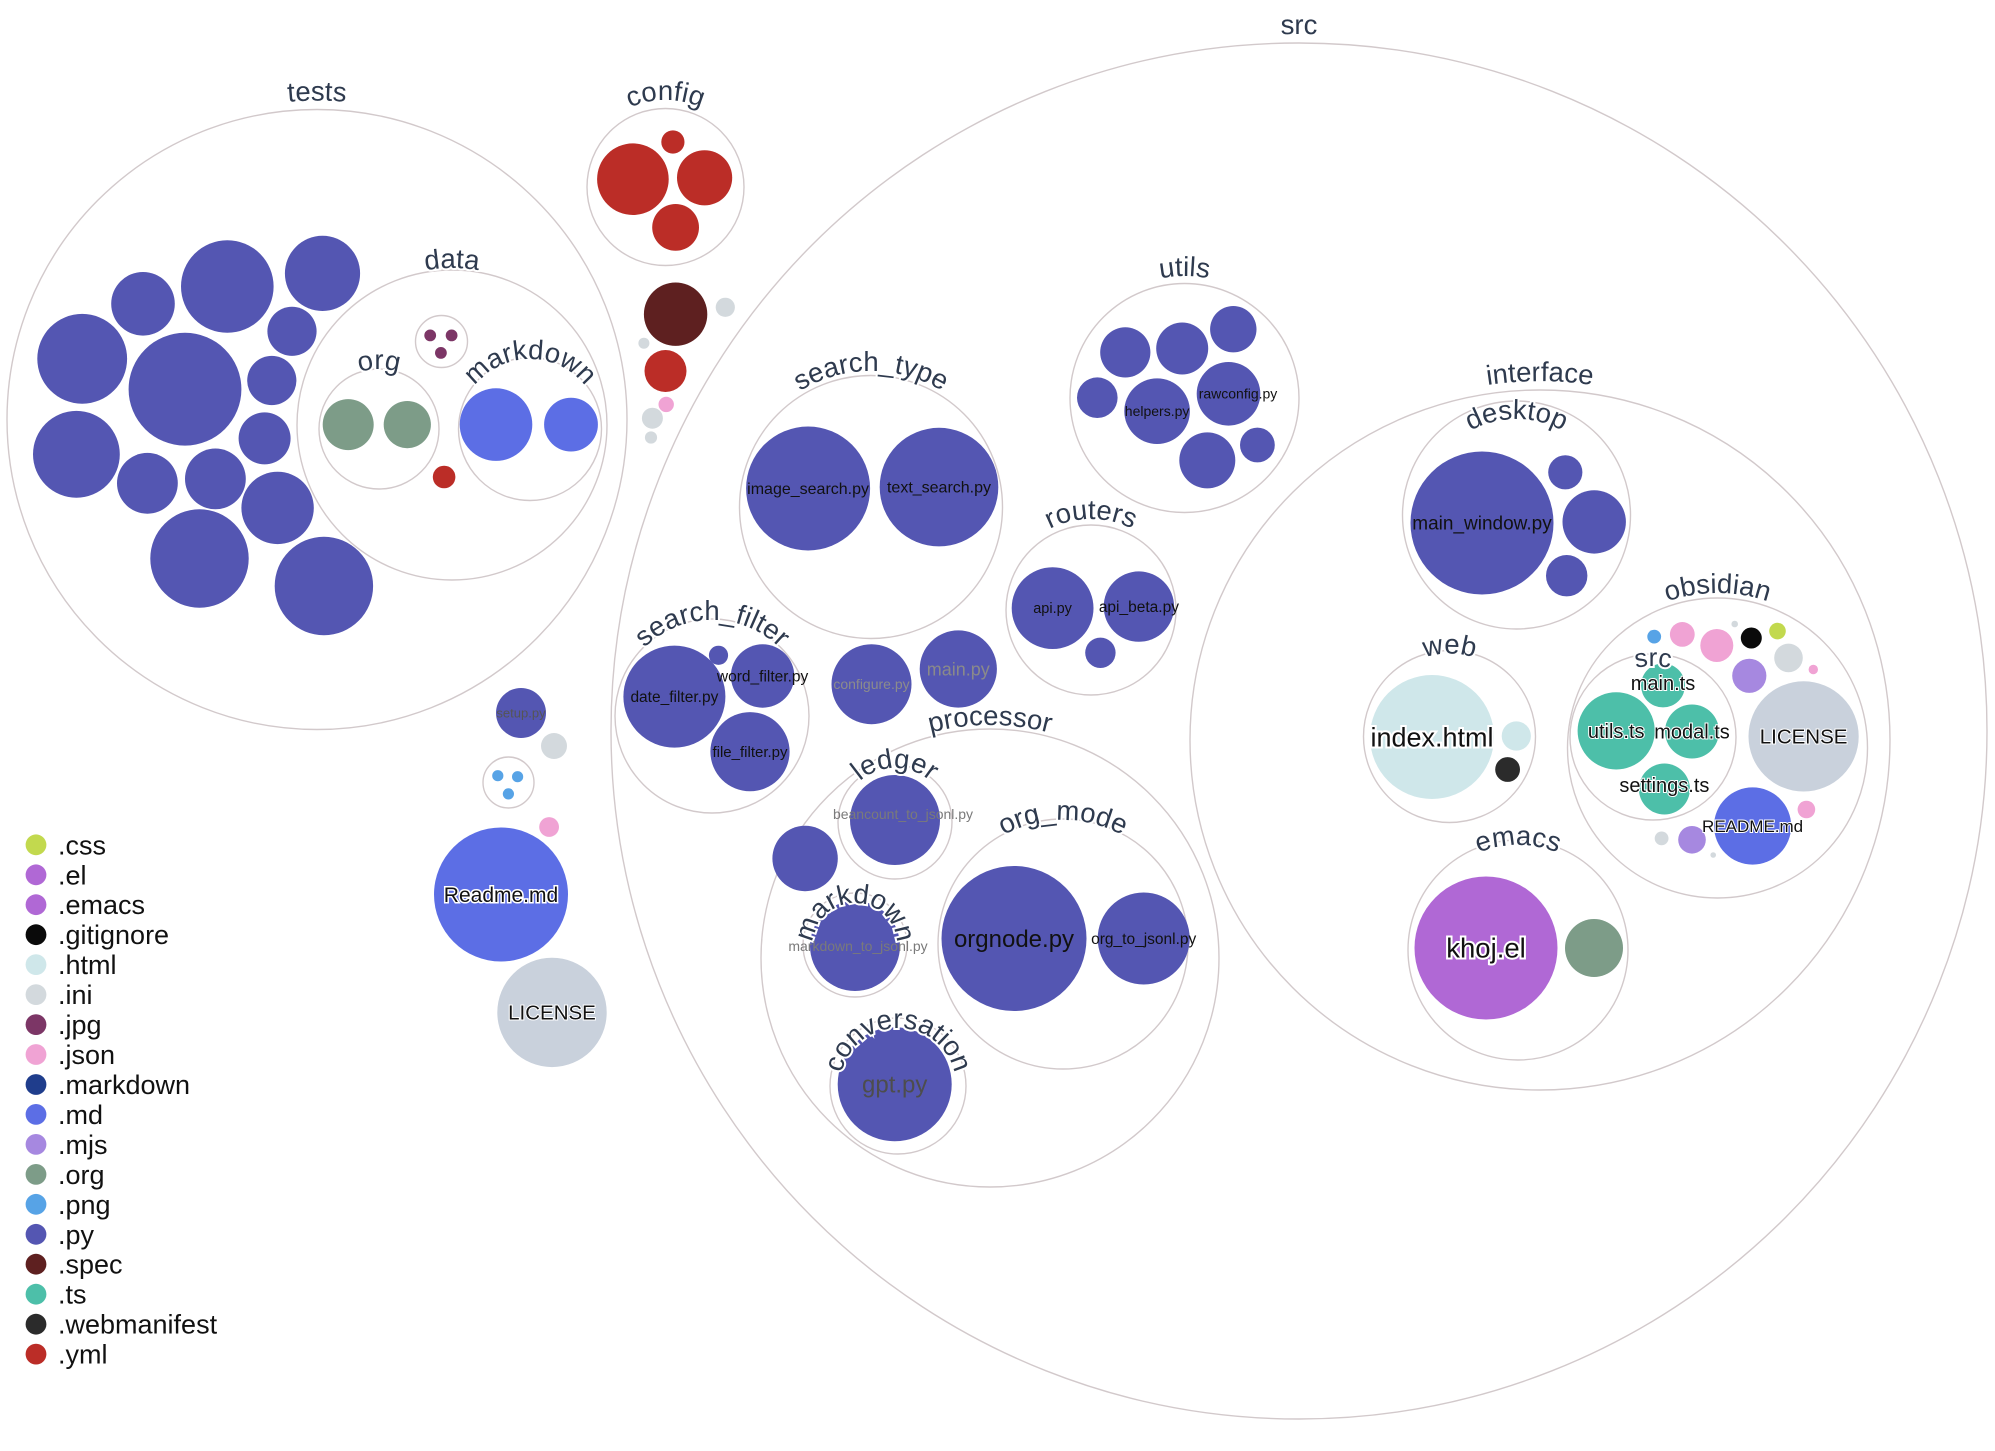 This screenshot has width=1995, height=1451. Describe the element at coordinates (1664, 786) in the screenshot. I see `svg-text: settings.ts` at that location.